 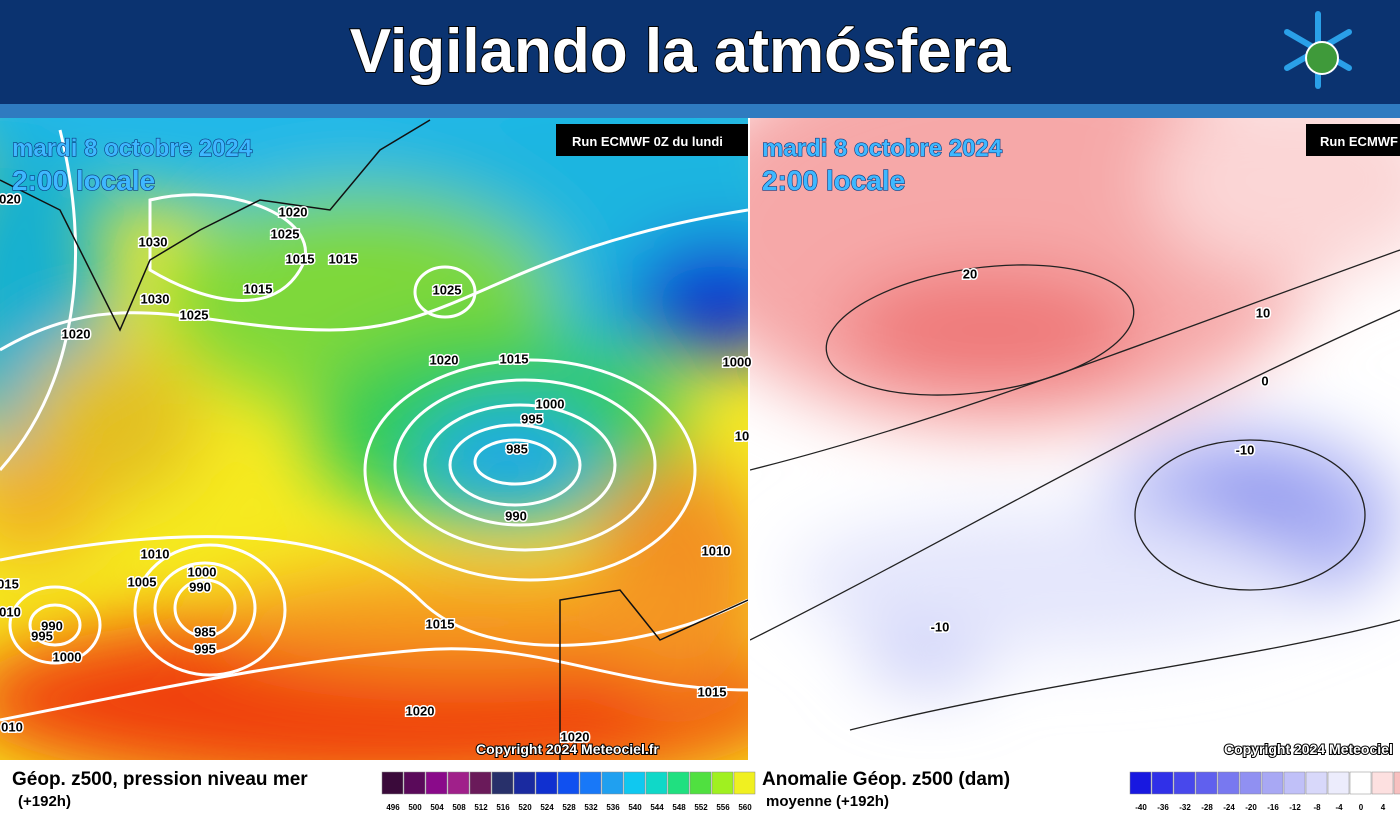 I want to click on legend-title: Anomalie Géop. z500 (dam), so click(x=886, y=779).